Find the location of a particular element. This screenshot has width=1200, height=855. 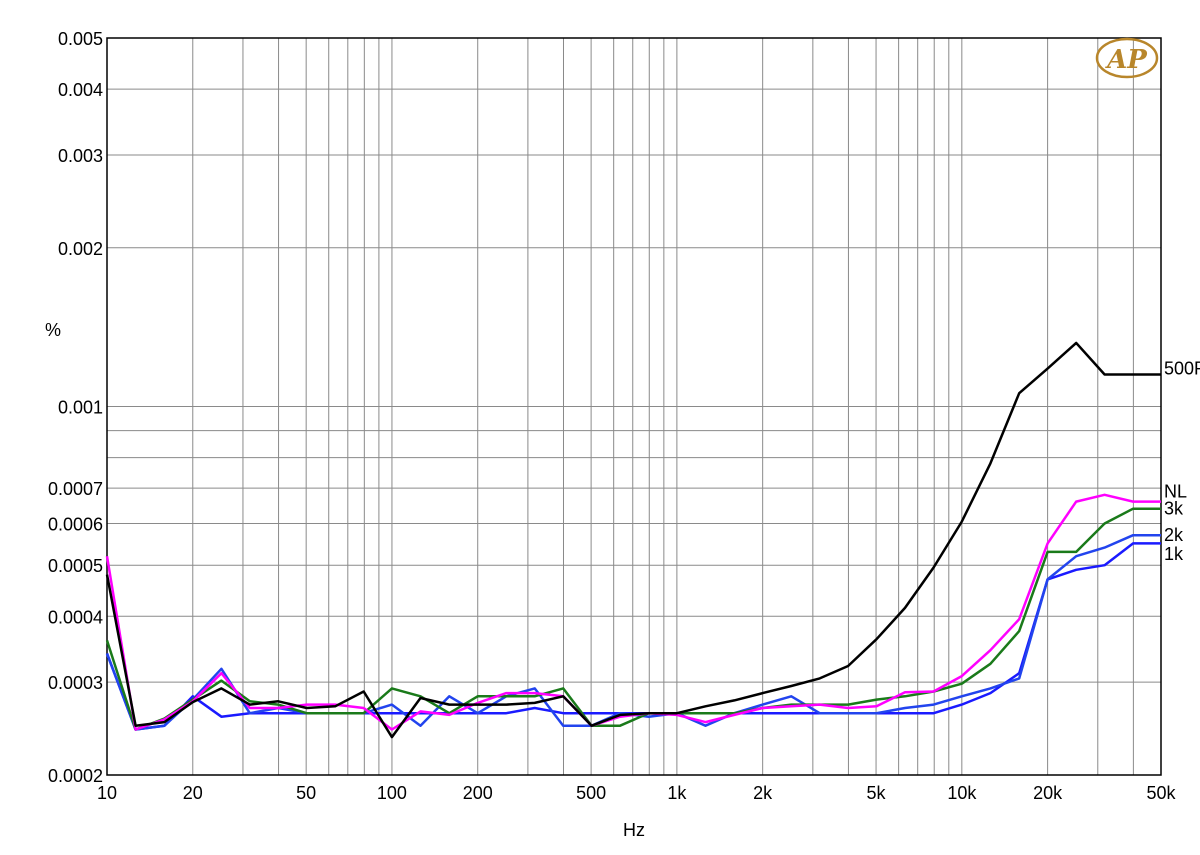

y-tick-label: 0.0003 is located at coordinates (75, 683).